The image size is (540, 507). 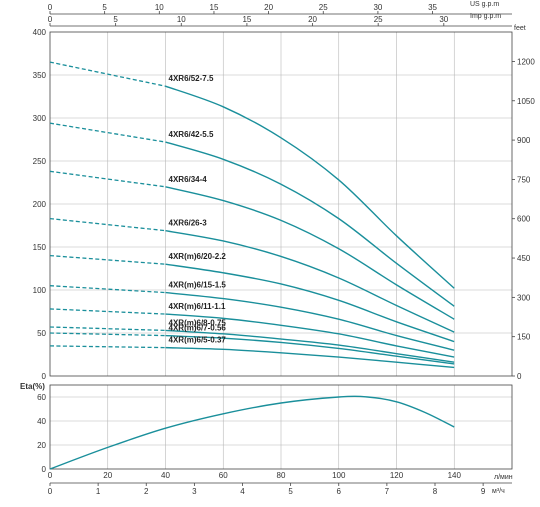 What do you see at coordinates (41, 421) in the screenshot?
I see `eta-y-tick: 40` at bounding box center [41, 421].